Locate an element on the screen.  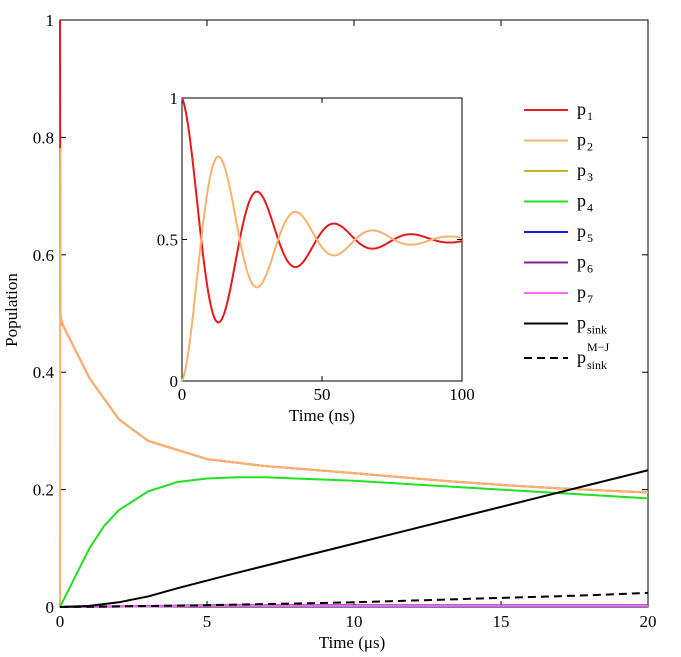
legend-entry: p3 is located at coordinates (585, 172).